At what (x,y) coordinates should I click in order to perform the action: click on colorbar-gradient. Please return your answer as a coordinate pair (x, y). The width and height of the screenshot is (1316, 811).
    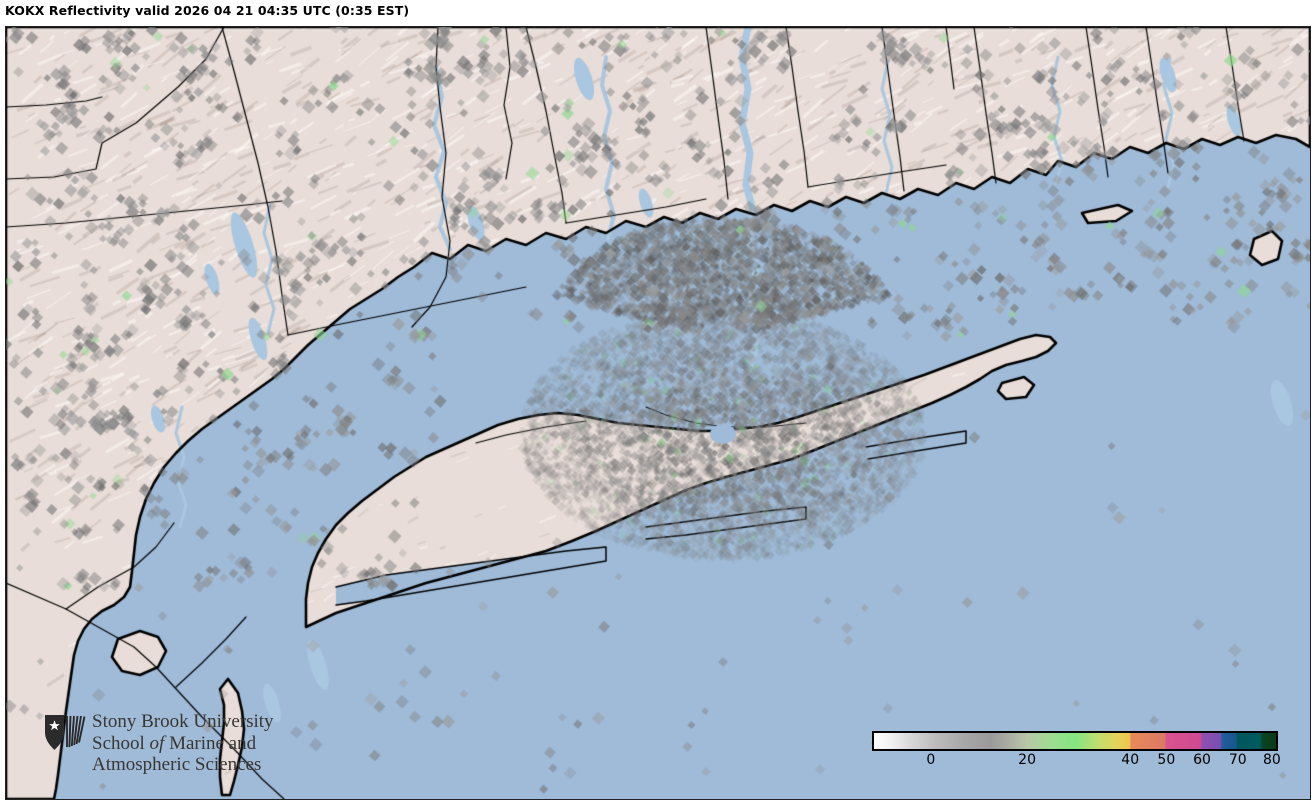
    Looking at the image, I should click on (1075, 741).